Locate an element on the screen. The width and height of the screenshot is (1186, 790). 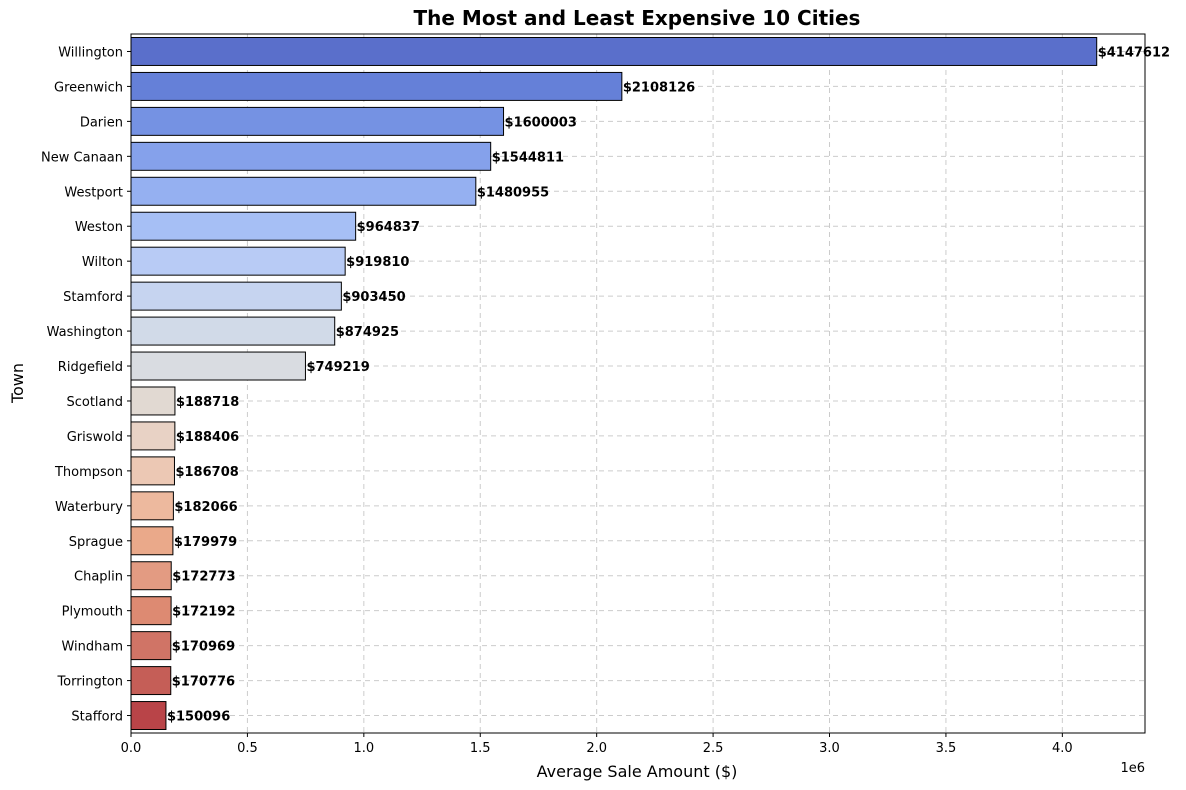
x-tick-label: 2.0 is located at coordinates (596, 748).